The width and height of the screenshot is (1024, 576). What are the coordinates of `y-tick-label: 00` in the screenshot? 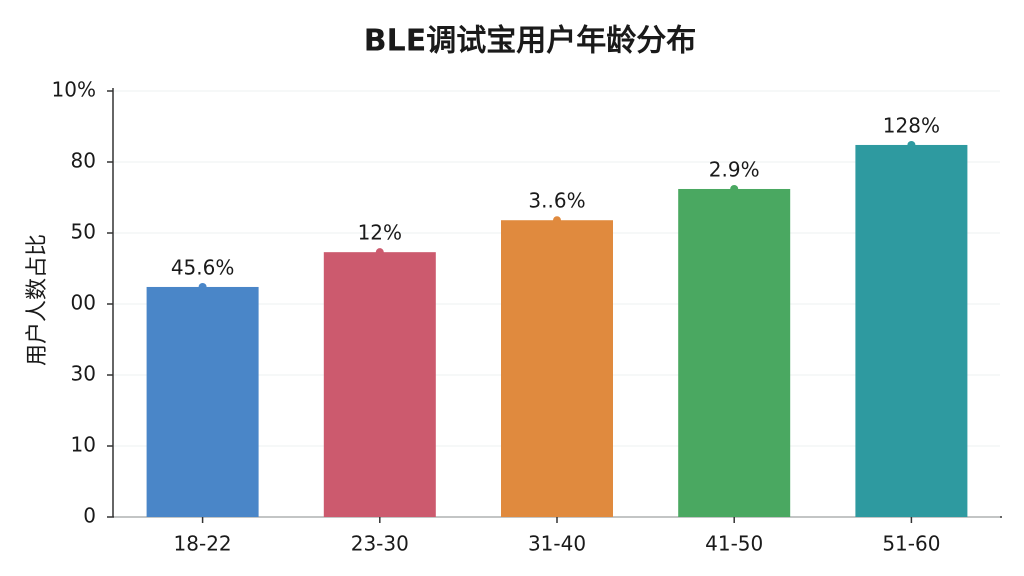 It's located at (83, 303).